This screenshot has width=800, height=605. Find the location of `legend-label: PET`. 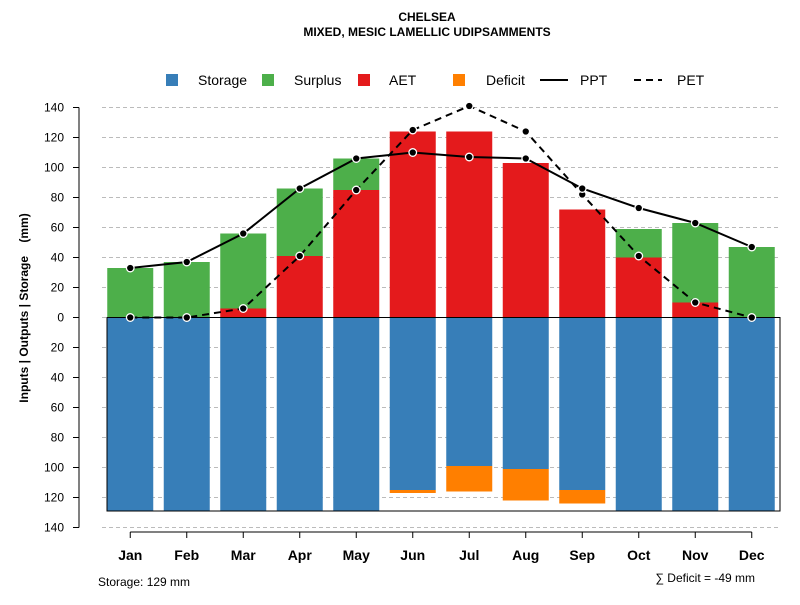

legend-label: PET is located at coordinates (691, 80).